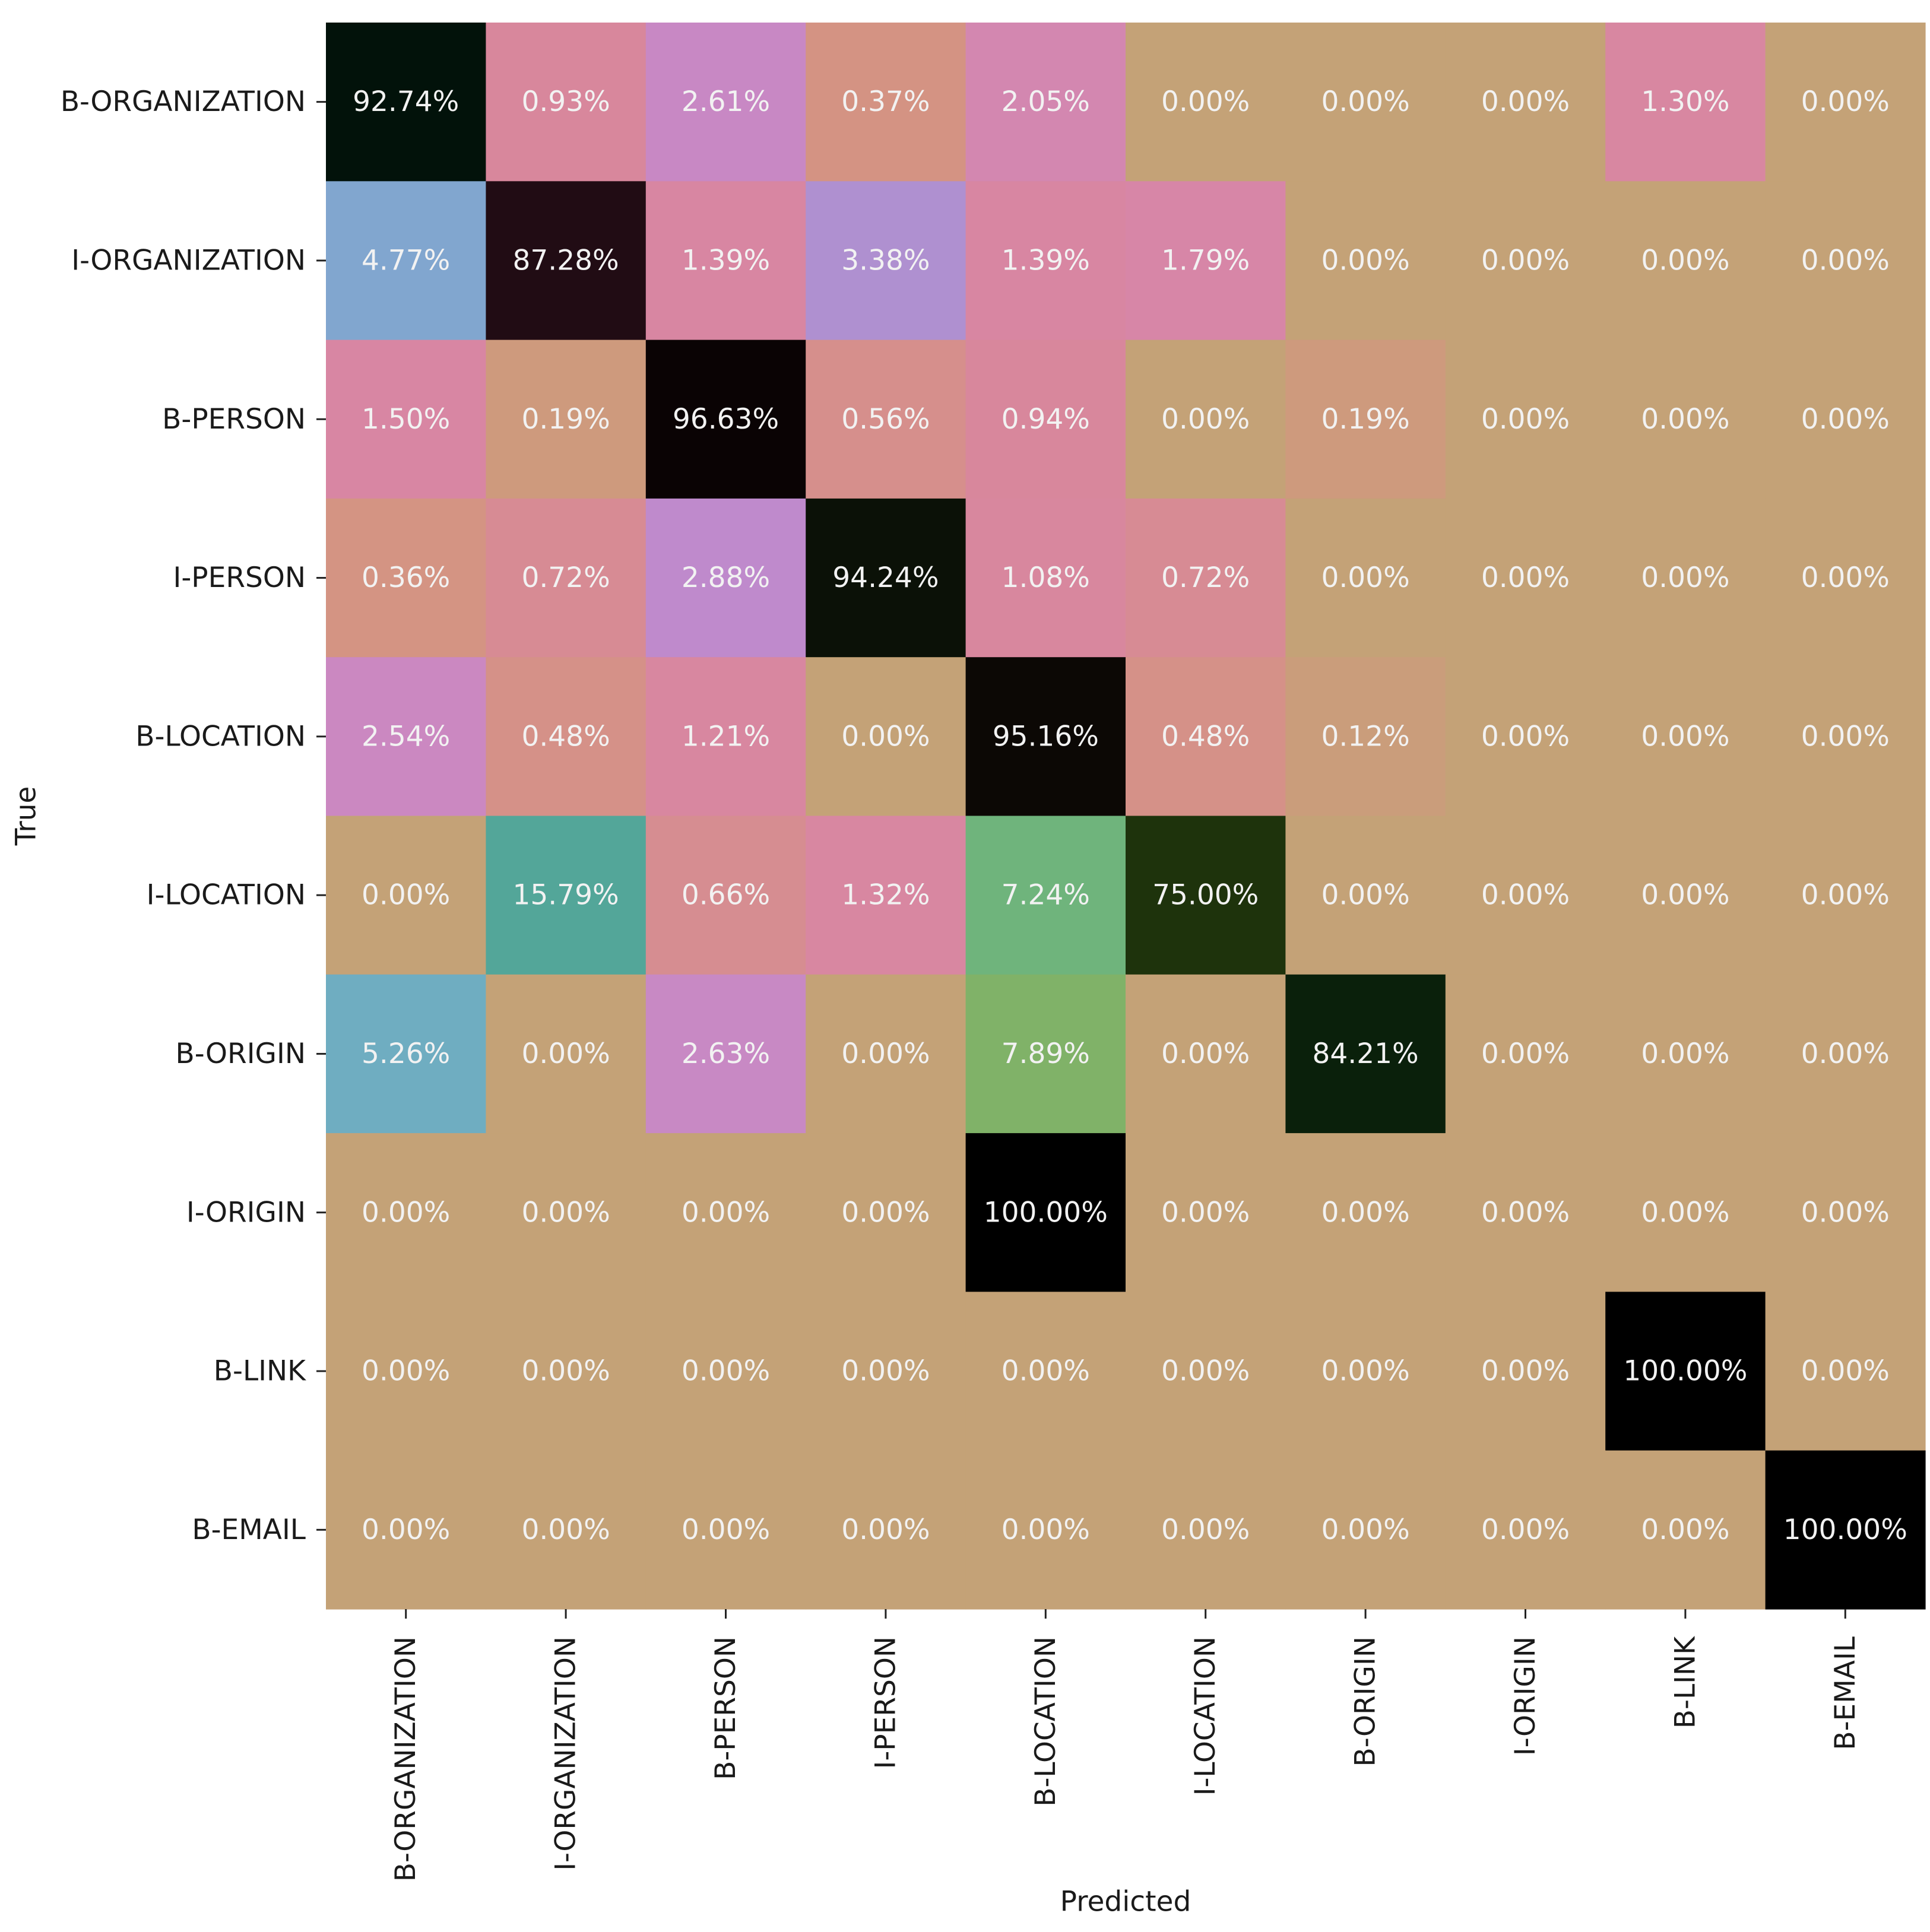  What do you see at coordinates (726, 1054) in the screenshot?
I see `cell-value-label: 2.63%` at bounding box center [726, 1054].